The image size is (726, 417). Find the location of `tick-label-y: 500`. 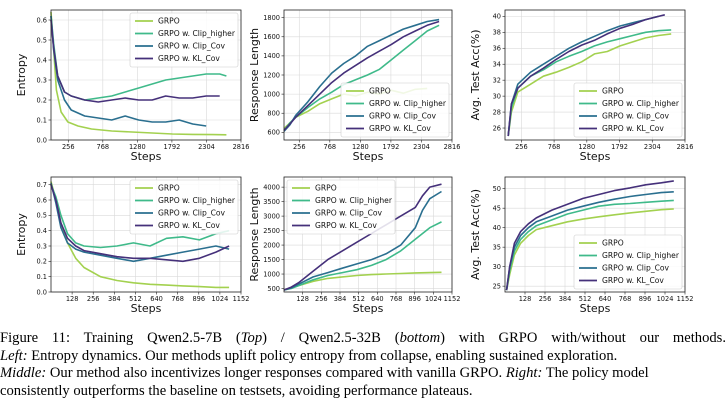

tick-label-y: 500 is located at coordinates (273, 289).